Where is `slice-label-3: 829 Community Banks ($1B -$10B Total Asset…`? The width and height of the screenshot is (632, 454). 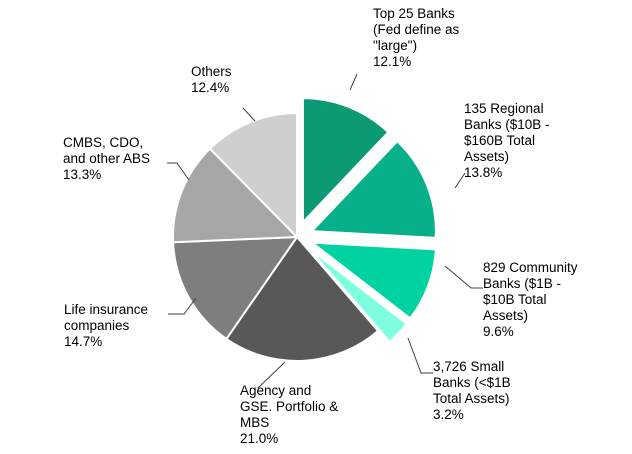 slice-label-3: 829 Community Banks ($1B -$10B Total Asset… is located at coordinates (530, 299).